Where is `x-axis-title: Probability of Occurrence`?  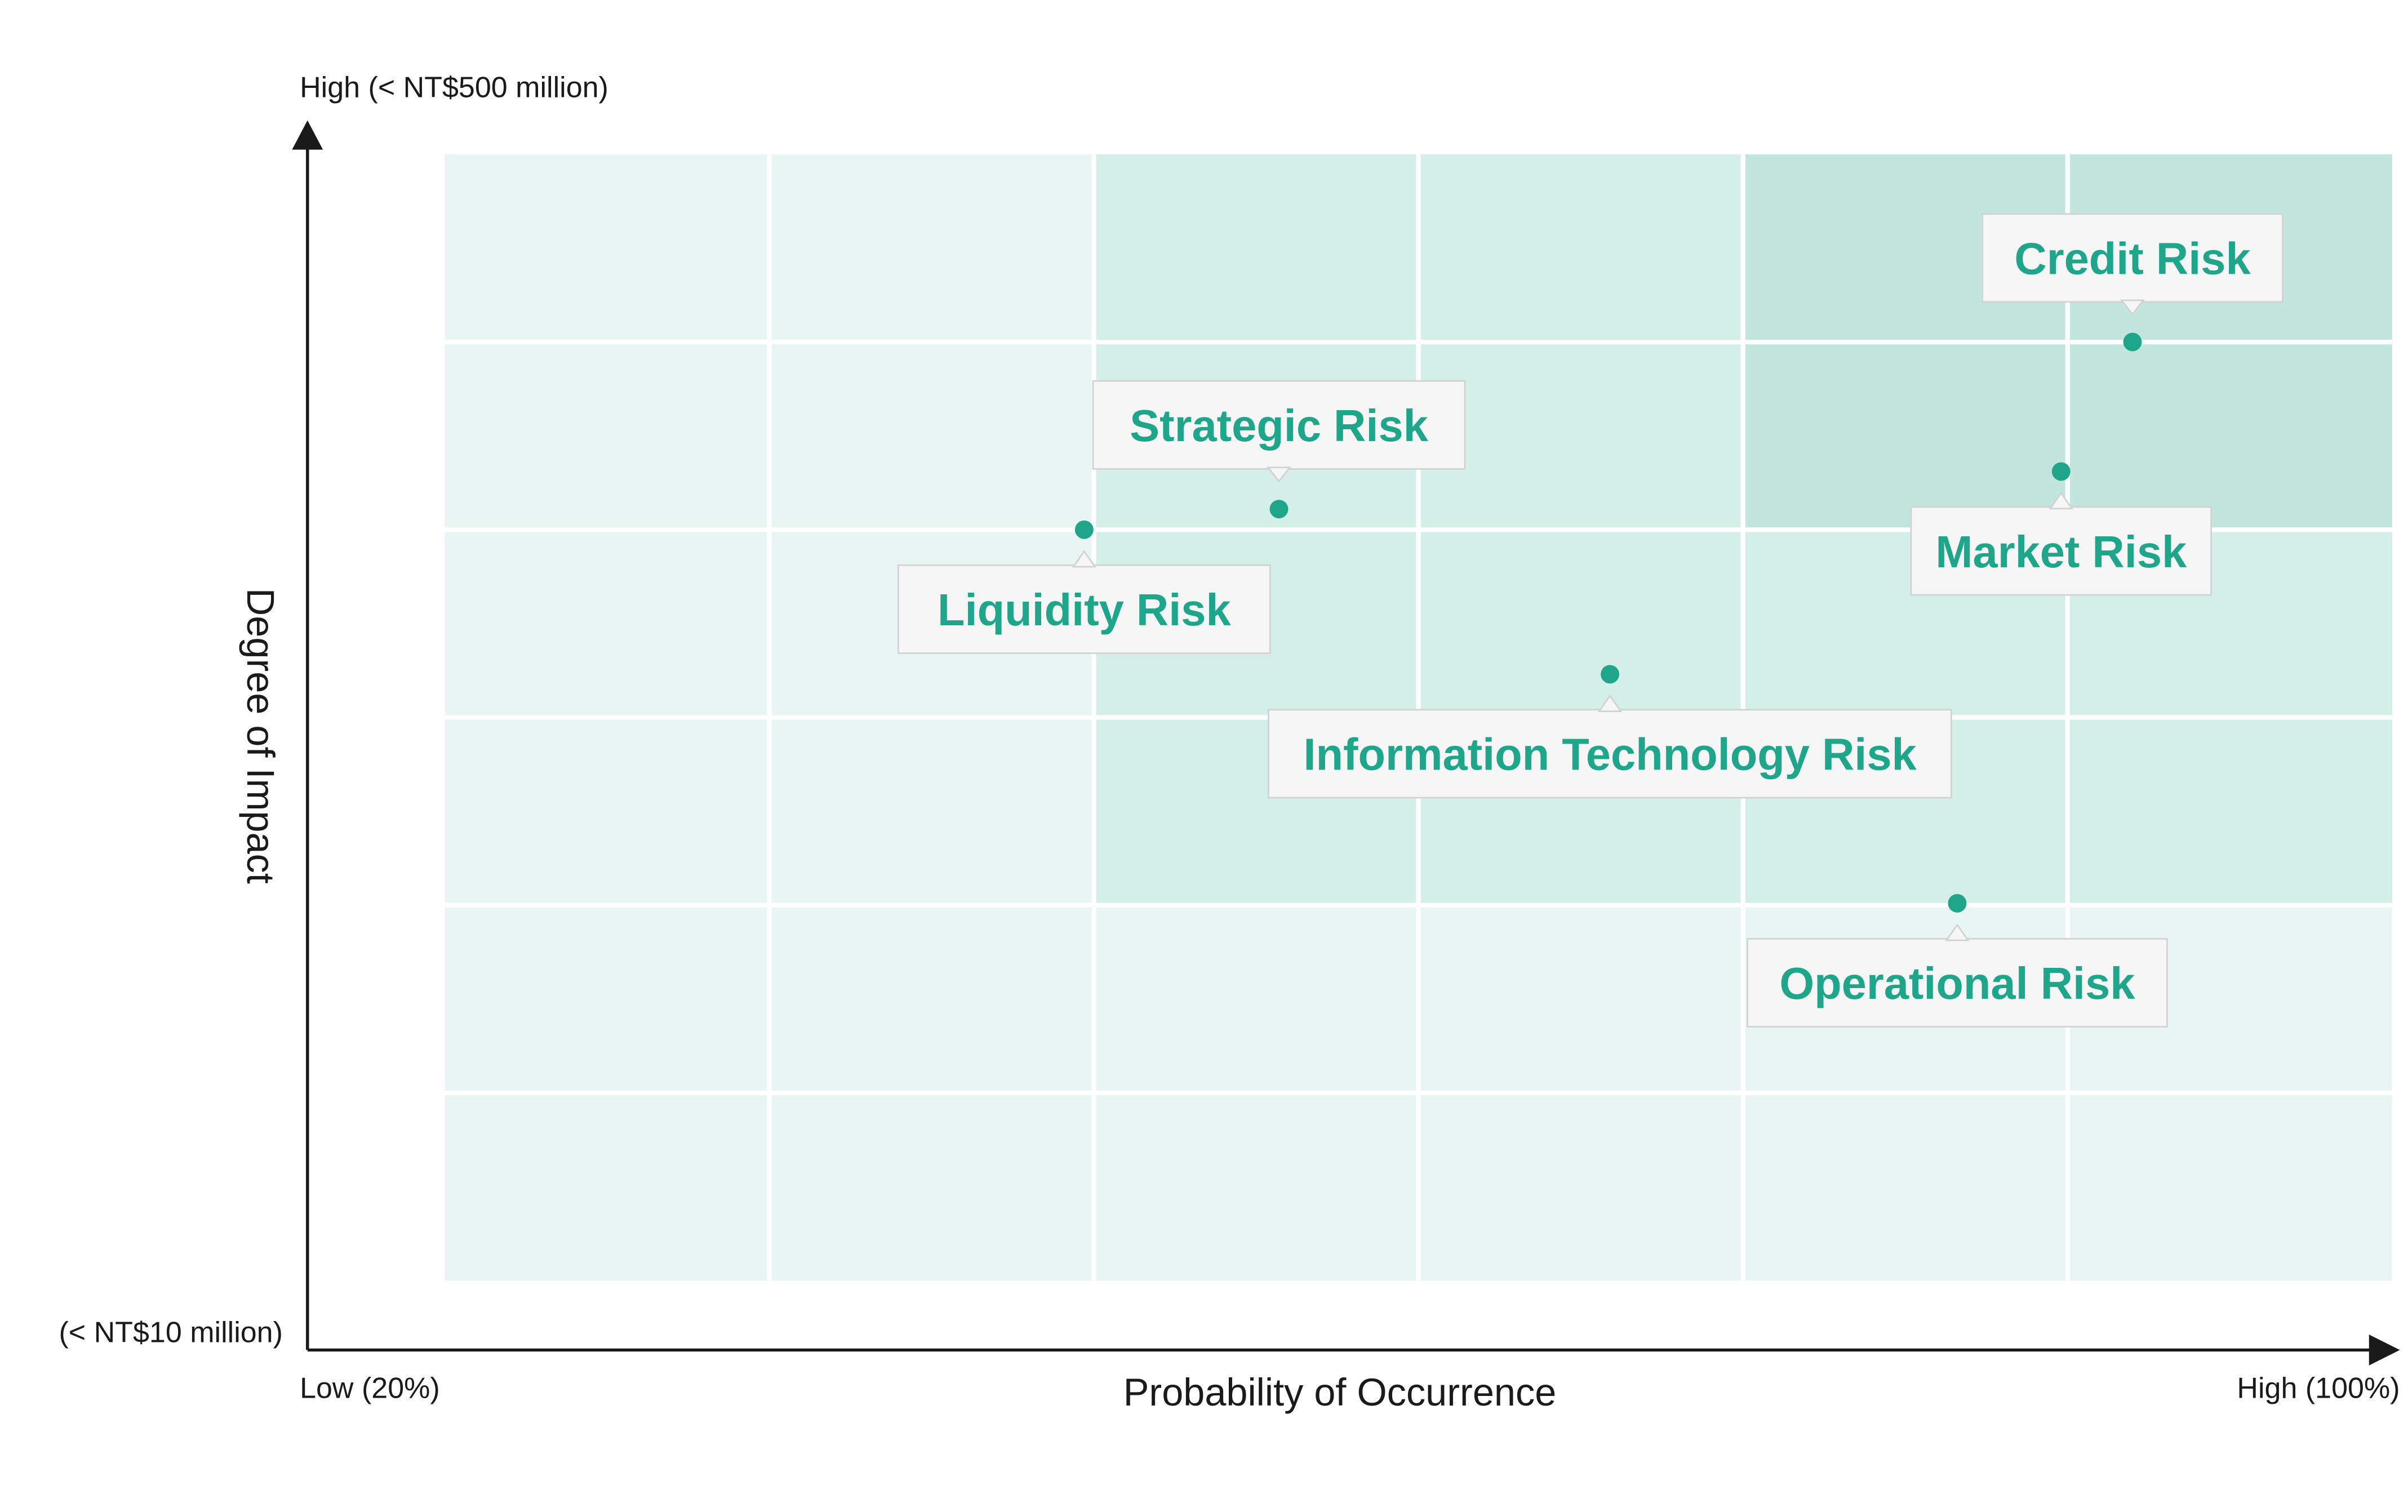
x-axis-title: Probability of Occurrence is located at coordinates (1340, 1392).